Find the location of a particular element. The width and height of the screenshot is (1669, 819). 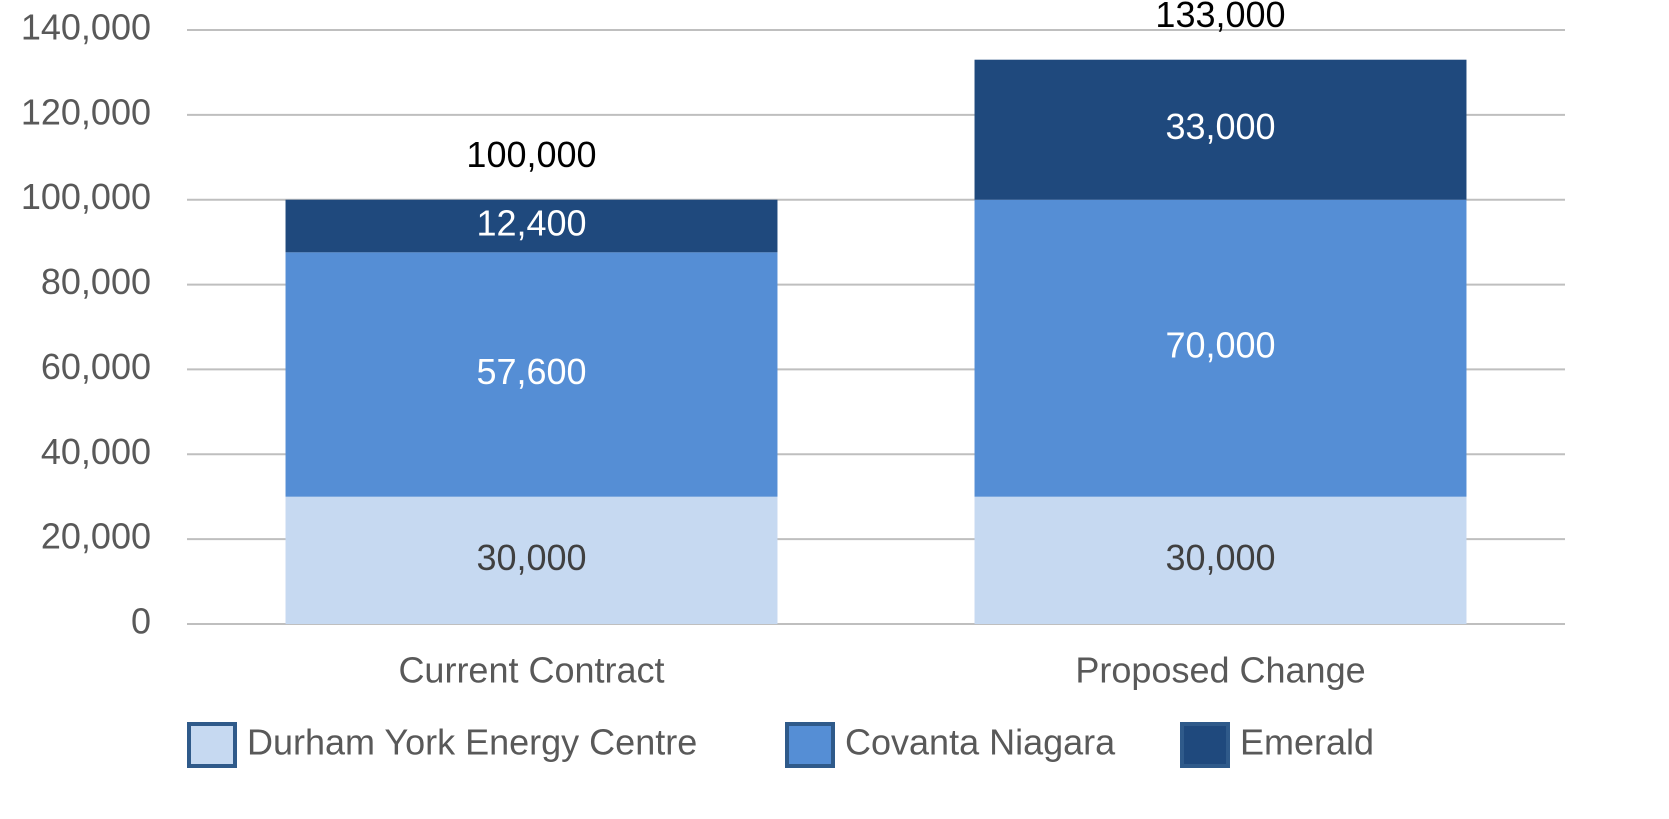

y-tick-label: 60,000 is located at coordinates (96, 366).